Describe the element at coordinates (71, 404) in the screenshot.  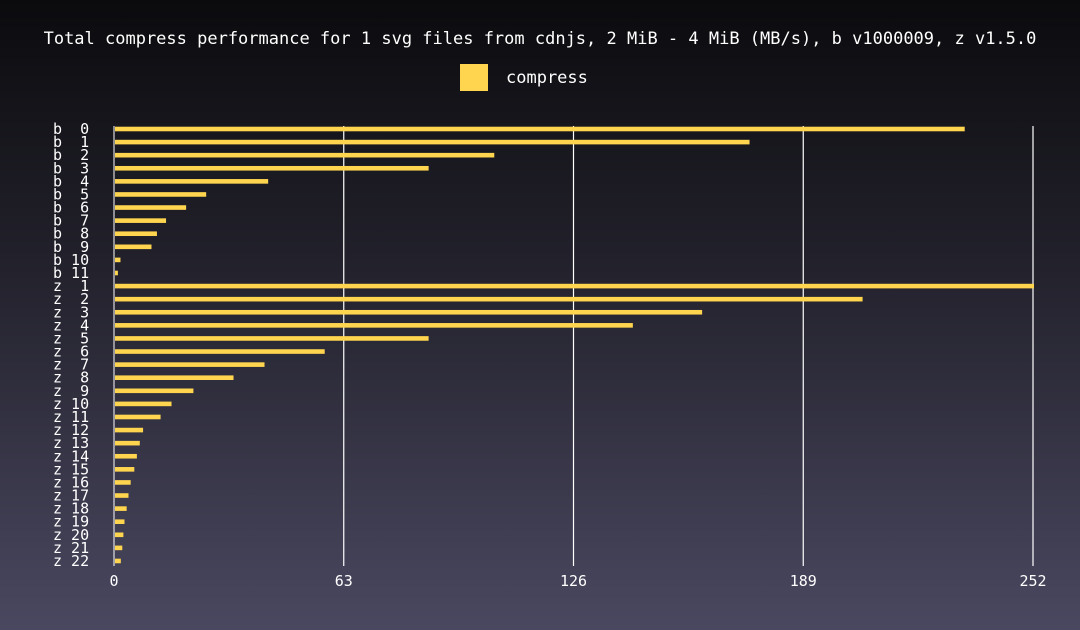
I see `category-label: z 10` at that location.